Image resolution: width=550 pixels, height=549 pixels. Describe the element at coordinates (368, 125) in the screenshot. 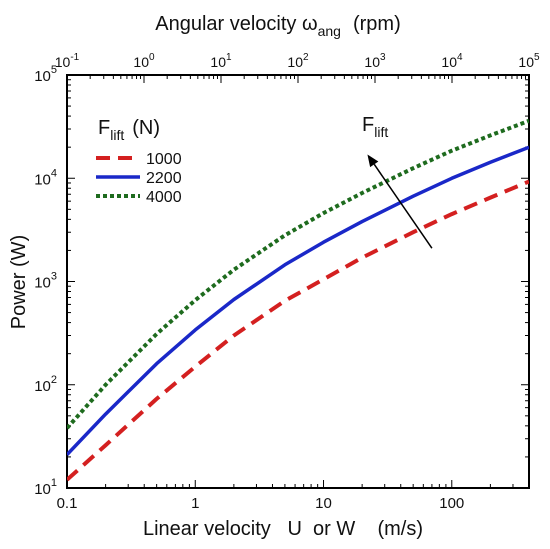

I see `flift-arrow-label-main: F` at that location.